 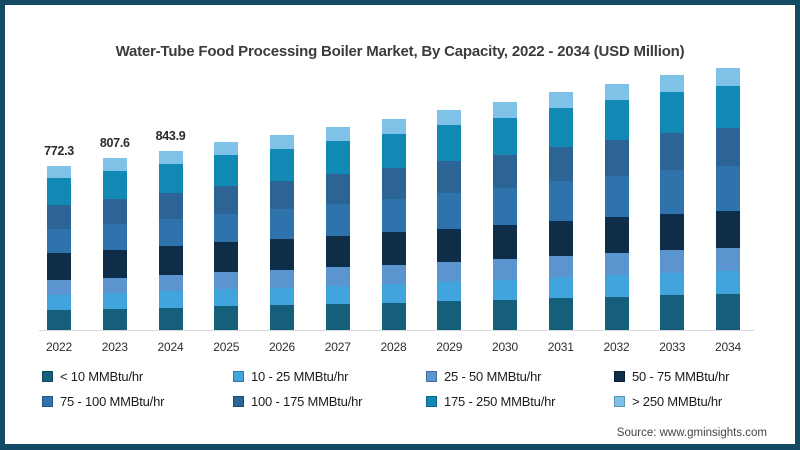 What do you see at coordinates (329, 376) in the screenshot?
I see `legend-item-10-25: 10 - 25 MMBtu/hr` at bounding box center [329, 376].